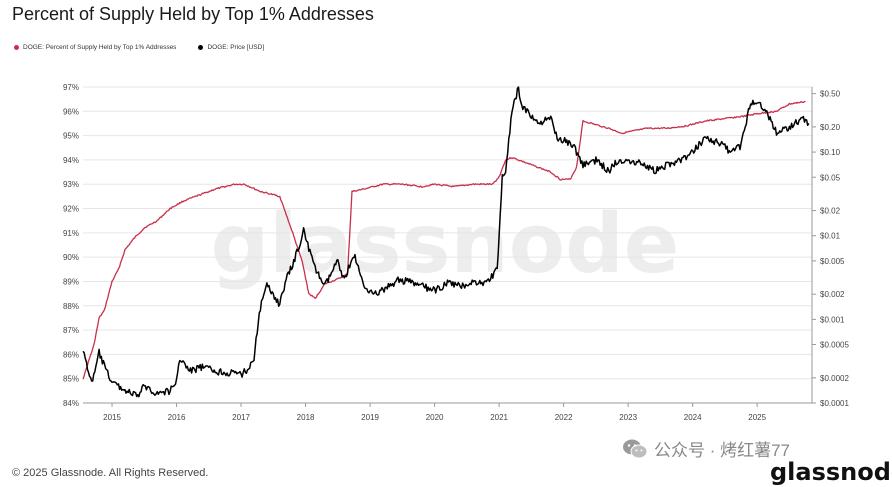 The image size is (892, 487). What do you see at coordinates (722, 450) in the screenshot?
I see `wechat-account-label: 公众号 · 烤红薯77` at bounding box center [722, 450].